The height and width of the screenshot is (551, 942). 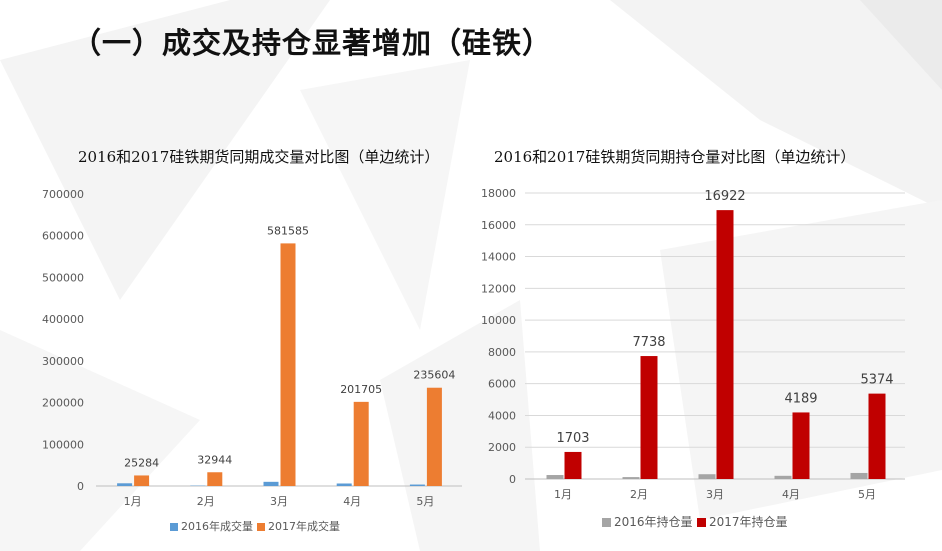 What do you see at coordinates (141, 462) in the screenshot?
I see `data-label: 25284` at bounding box center [141, 462].